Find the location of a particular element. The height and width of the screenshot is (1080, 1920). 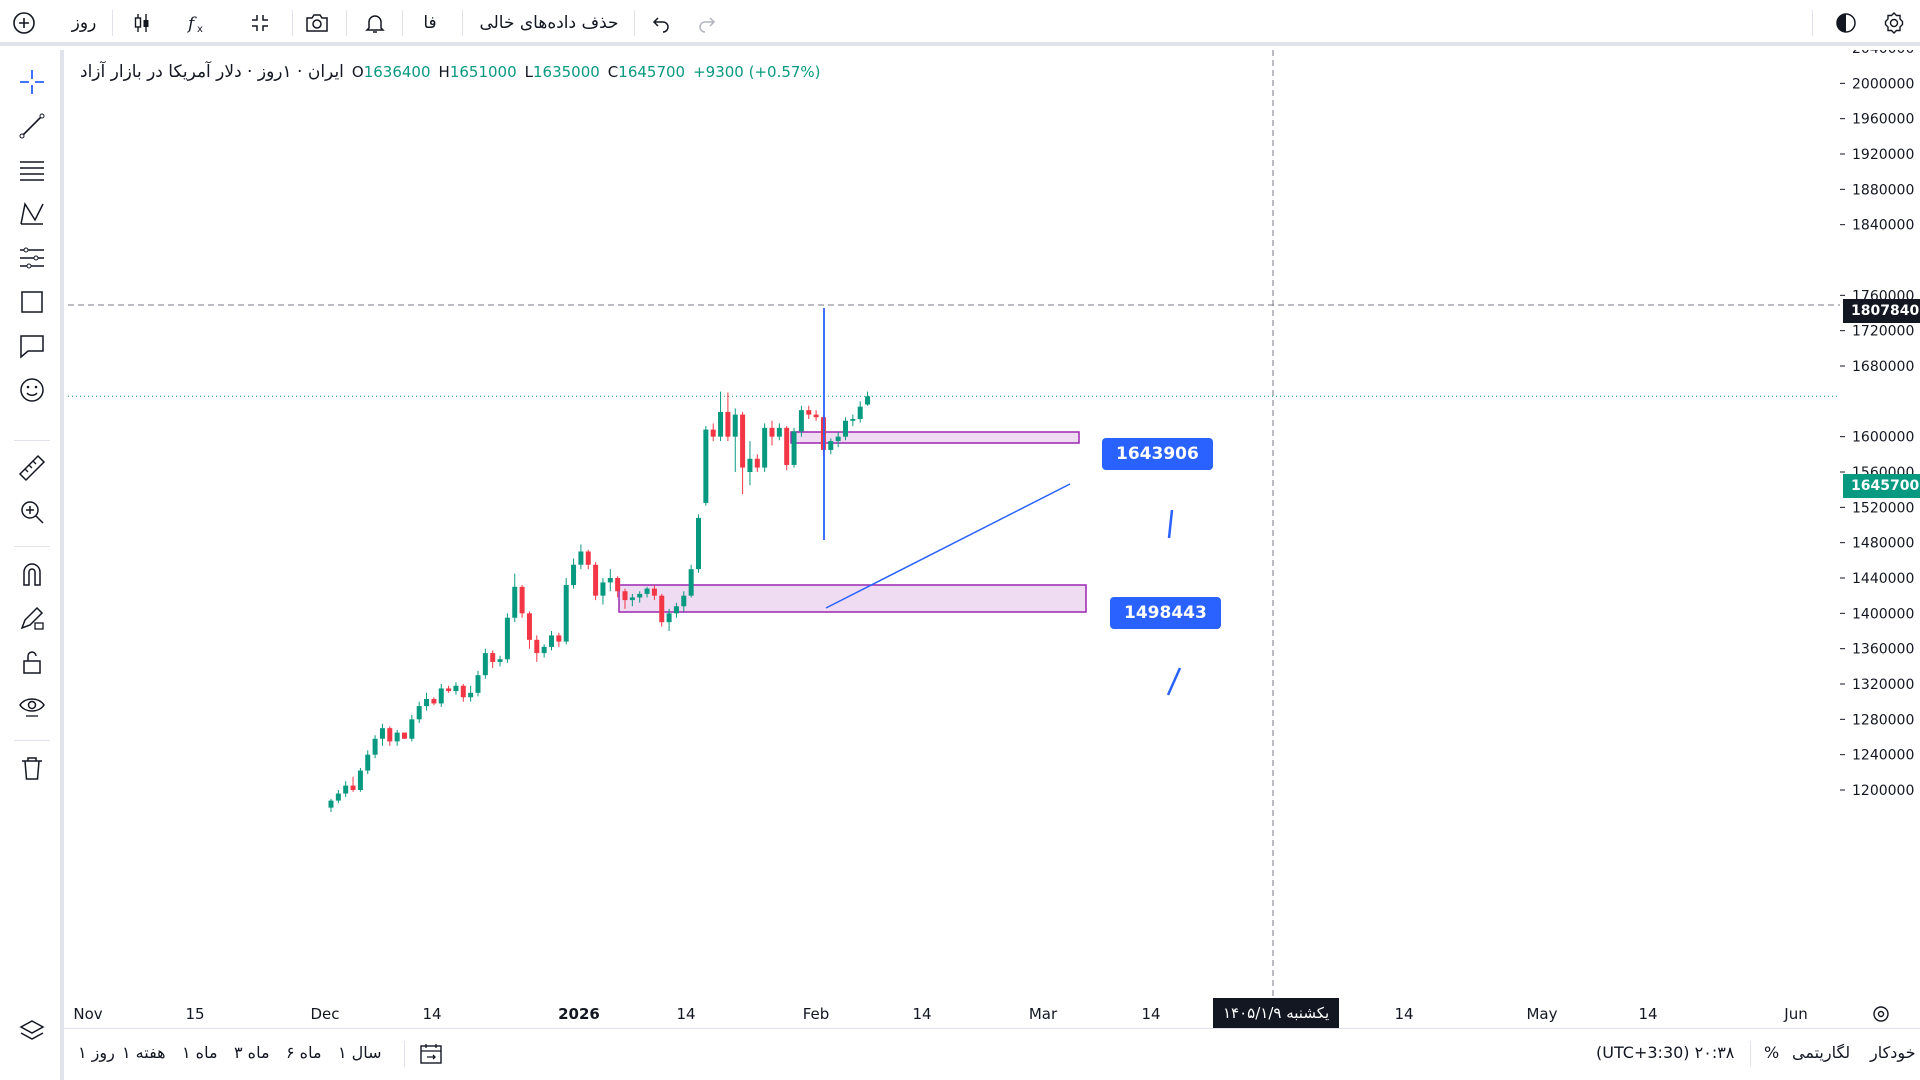

price-tick-label: 1960000 is located at coordinates (1883, 120).